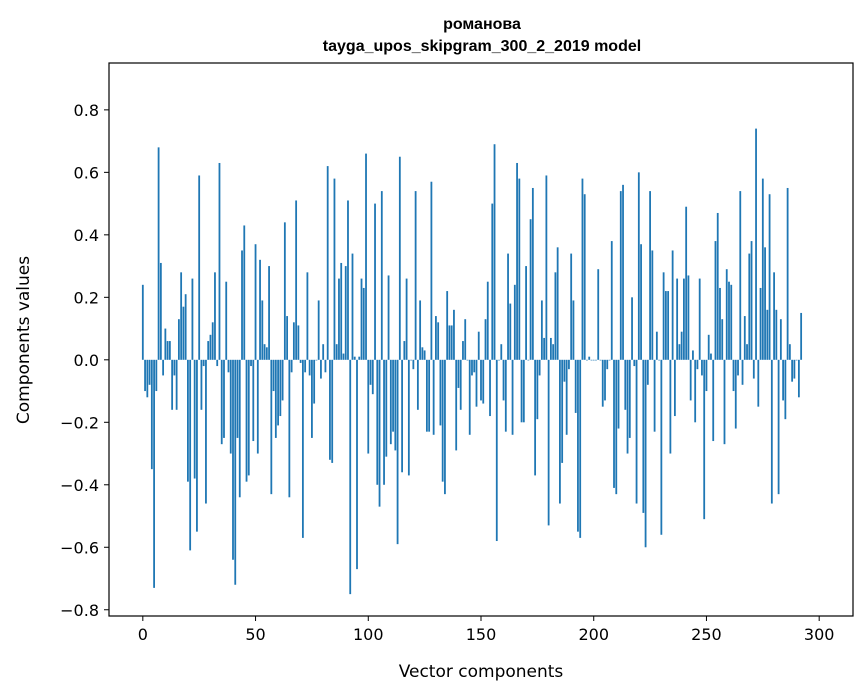  I want to click on x-tick-label-5: 250, so click(706, 634).